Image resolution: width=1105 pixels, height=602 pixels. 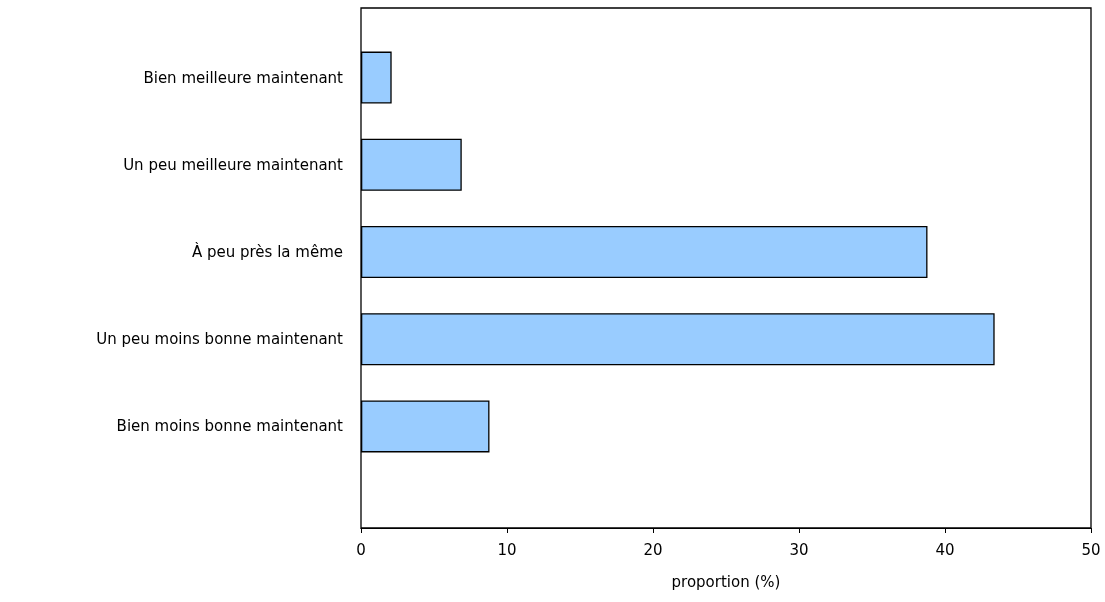 What do you see at coordinates (507, 549) in the screenshot?
I see `x-tick-label: 10` at bounding box center [507, 549].